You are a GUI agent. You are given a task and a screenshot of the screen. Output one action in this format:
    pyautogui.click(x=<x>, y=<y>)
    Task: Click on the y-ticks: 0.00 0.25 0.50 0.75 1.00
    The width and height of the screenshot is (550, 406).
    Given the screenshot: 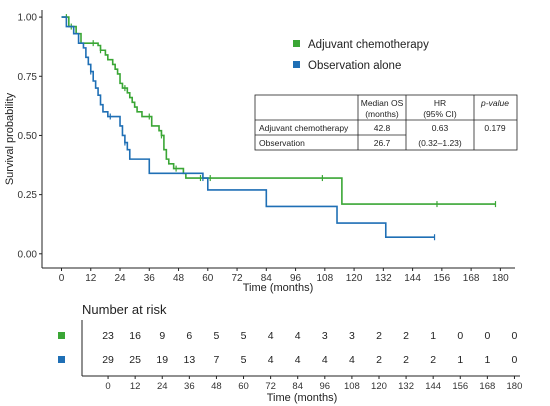 What is the action you would take?
    pyautogui.click(x=30, y=136)
    